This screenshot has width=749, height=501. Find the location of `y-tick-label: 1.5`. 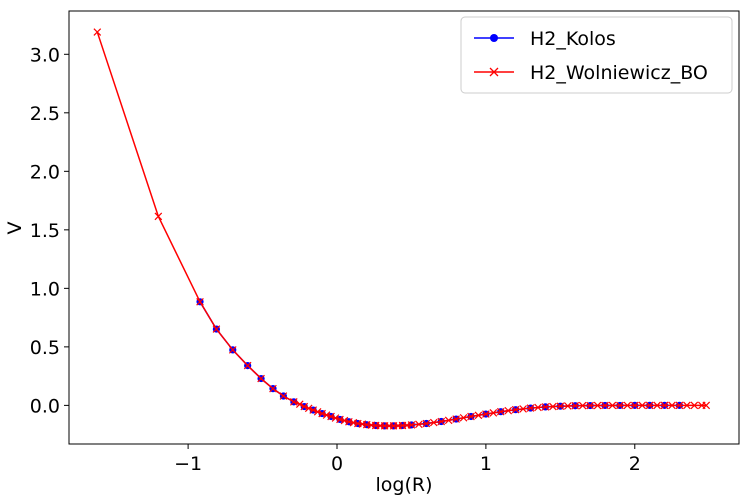

y-tick-label: 1.5 is located at coordinates (45, 231).